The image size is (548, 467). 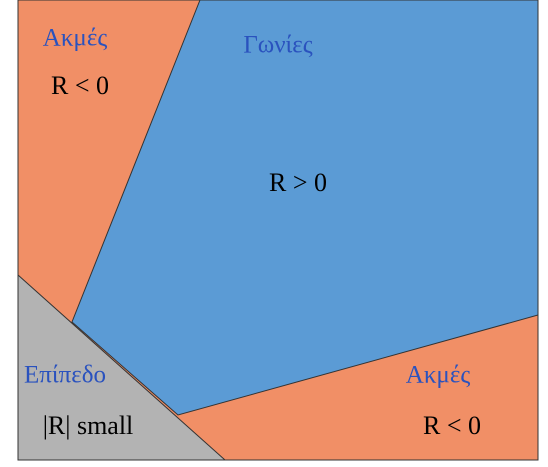 I want to click on region-formula: |R| small, so click(x=88, y=425).